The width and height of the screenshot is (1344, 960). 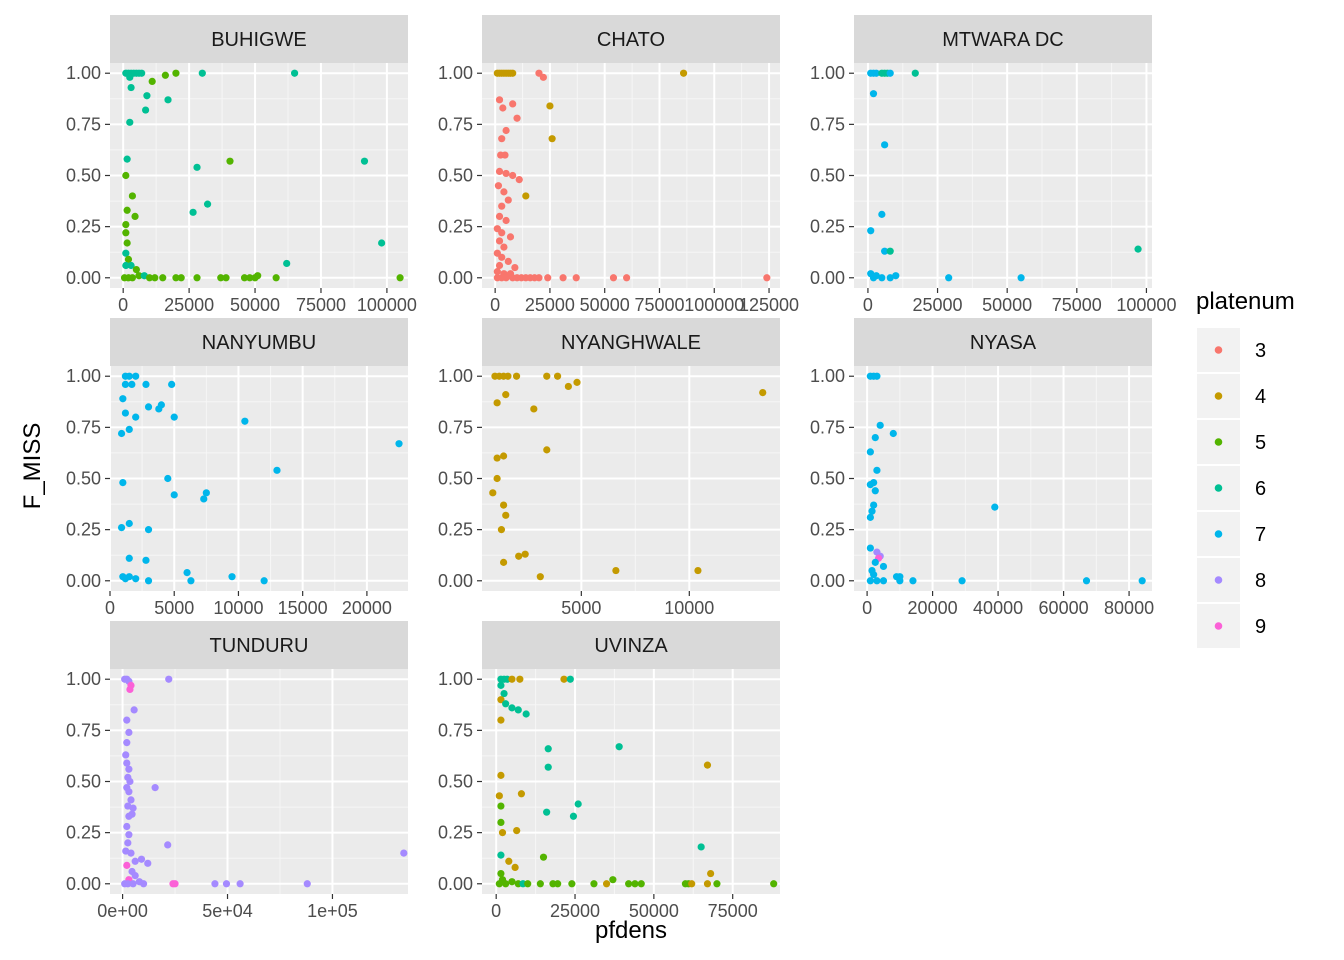 What do you see at coordinates (1231, 534) in the screenshot?
I see `legend-entry: 7` at bounding box center [1231, 534].